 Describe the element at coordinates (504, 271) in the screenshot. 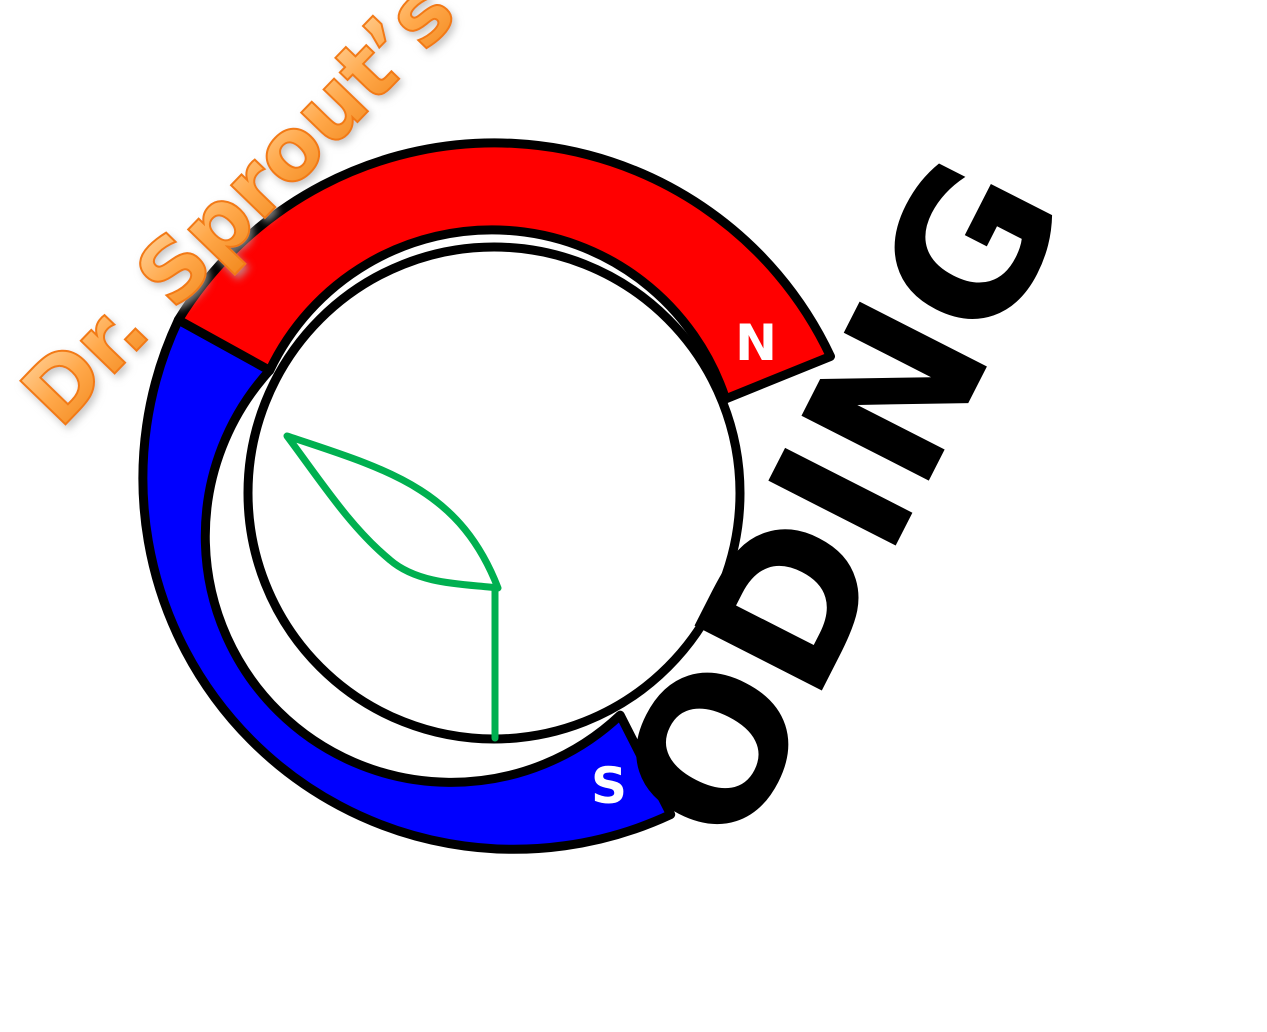

I see `magnet-north-segment` at that location.